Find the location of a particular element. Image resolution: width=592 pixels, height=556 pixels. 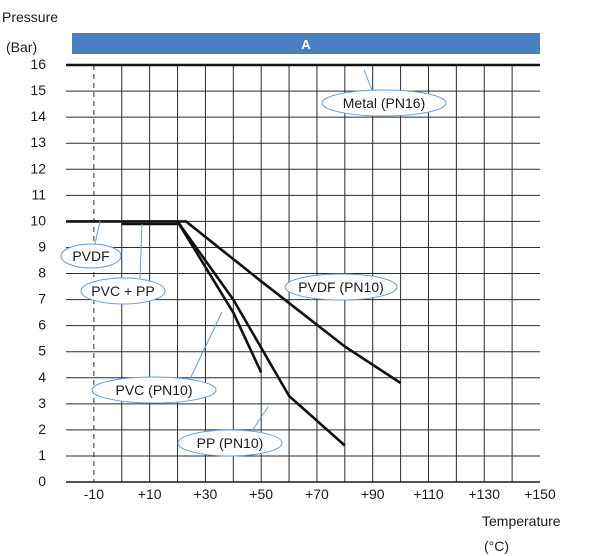

leader-line-metal-pn16 is located at coordinates (368, 80).